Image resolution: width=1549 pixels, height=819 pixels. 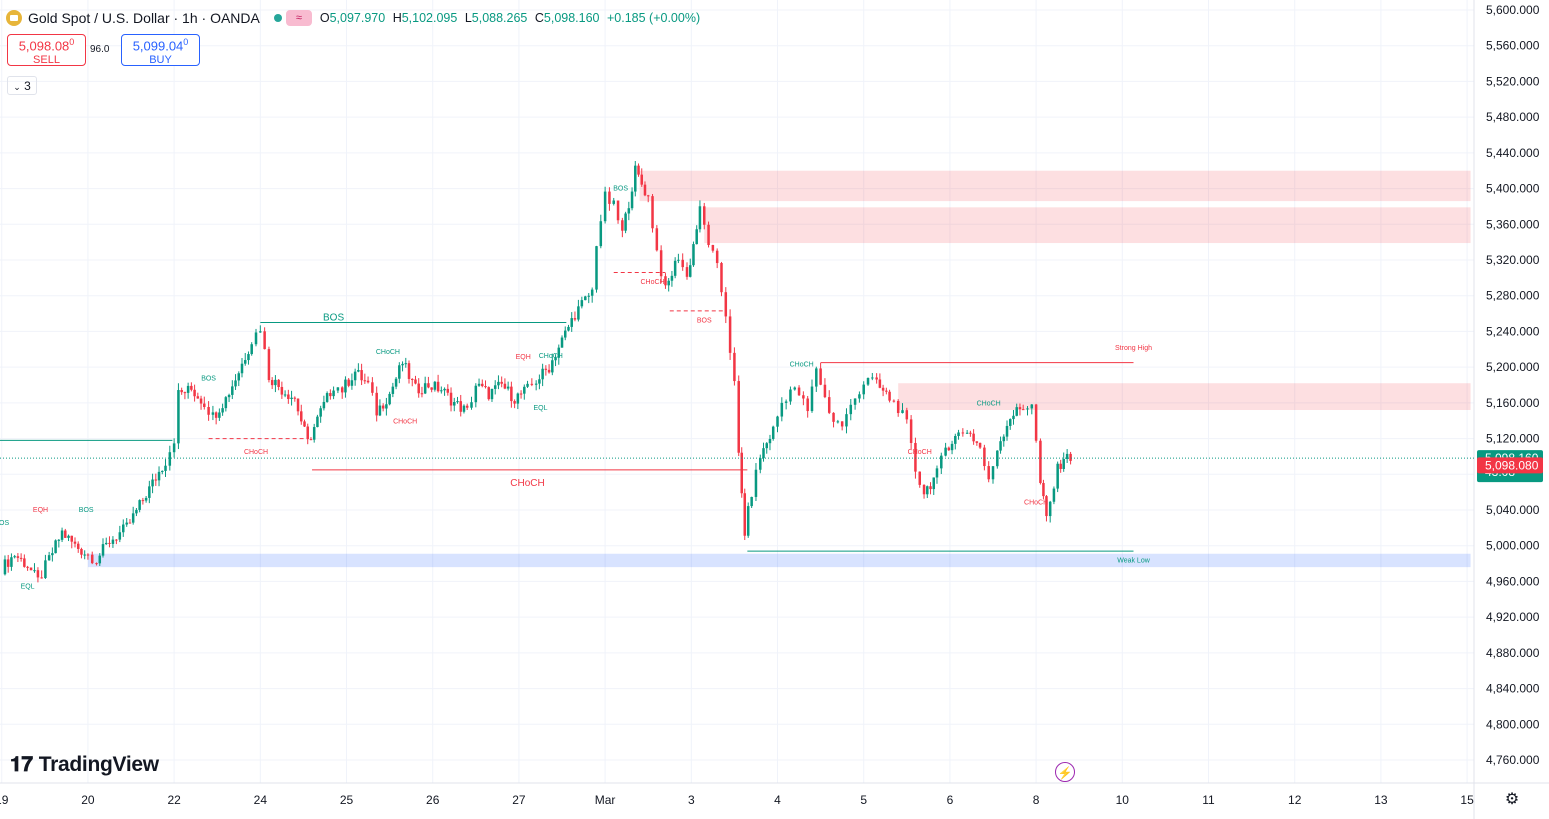 What do you see at coordinates (1513, 117) in the screenshot?
I see `price-tick-label: 5,480.000` at bounding box center [1513, 117].